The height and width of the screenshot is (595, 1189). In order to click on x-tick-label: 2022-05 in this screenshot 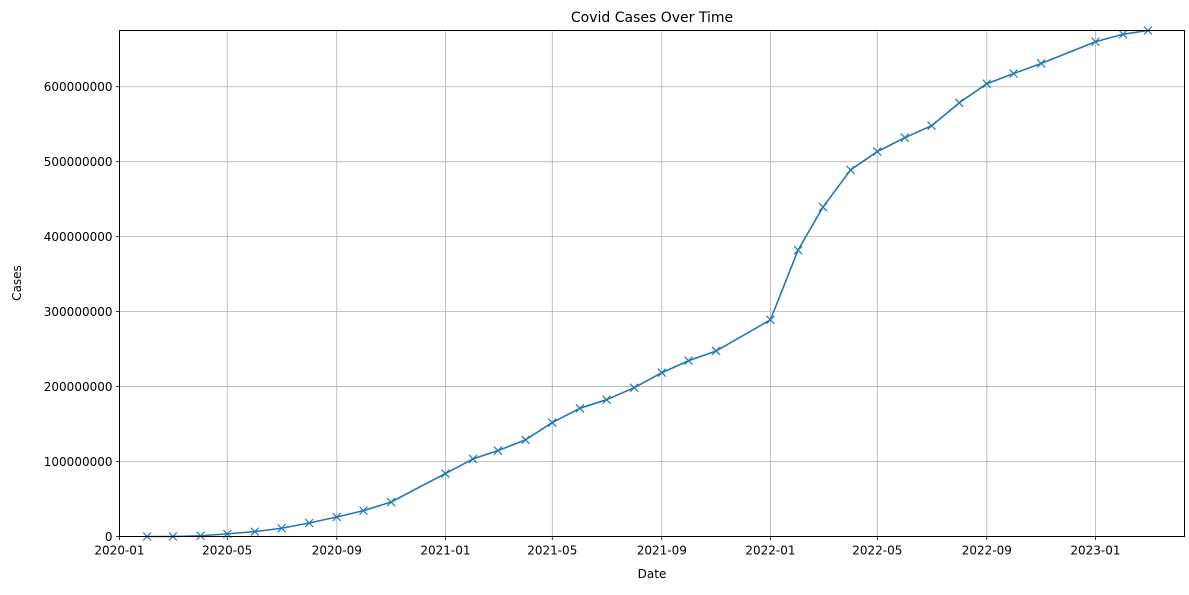, I will do `click(877, 551)`.